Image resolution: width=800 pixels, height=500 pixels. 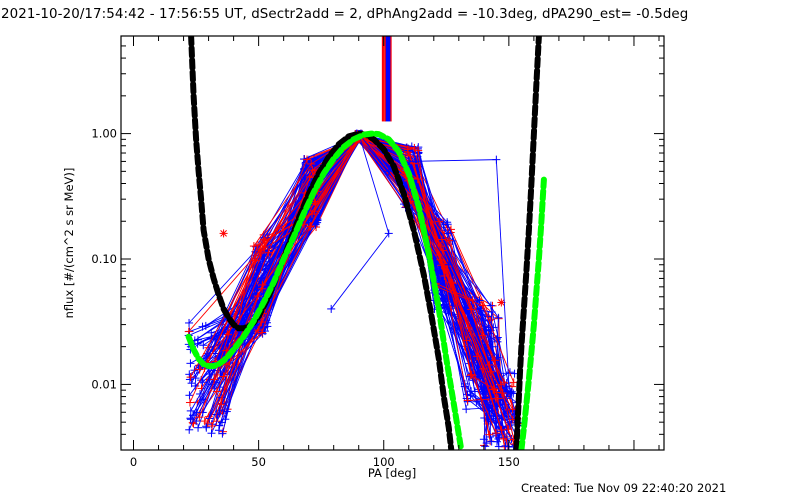 I want to click on x-tick-label: 0, so click(x=133, y=462).